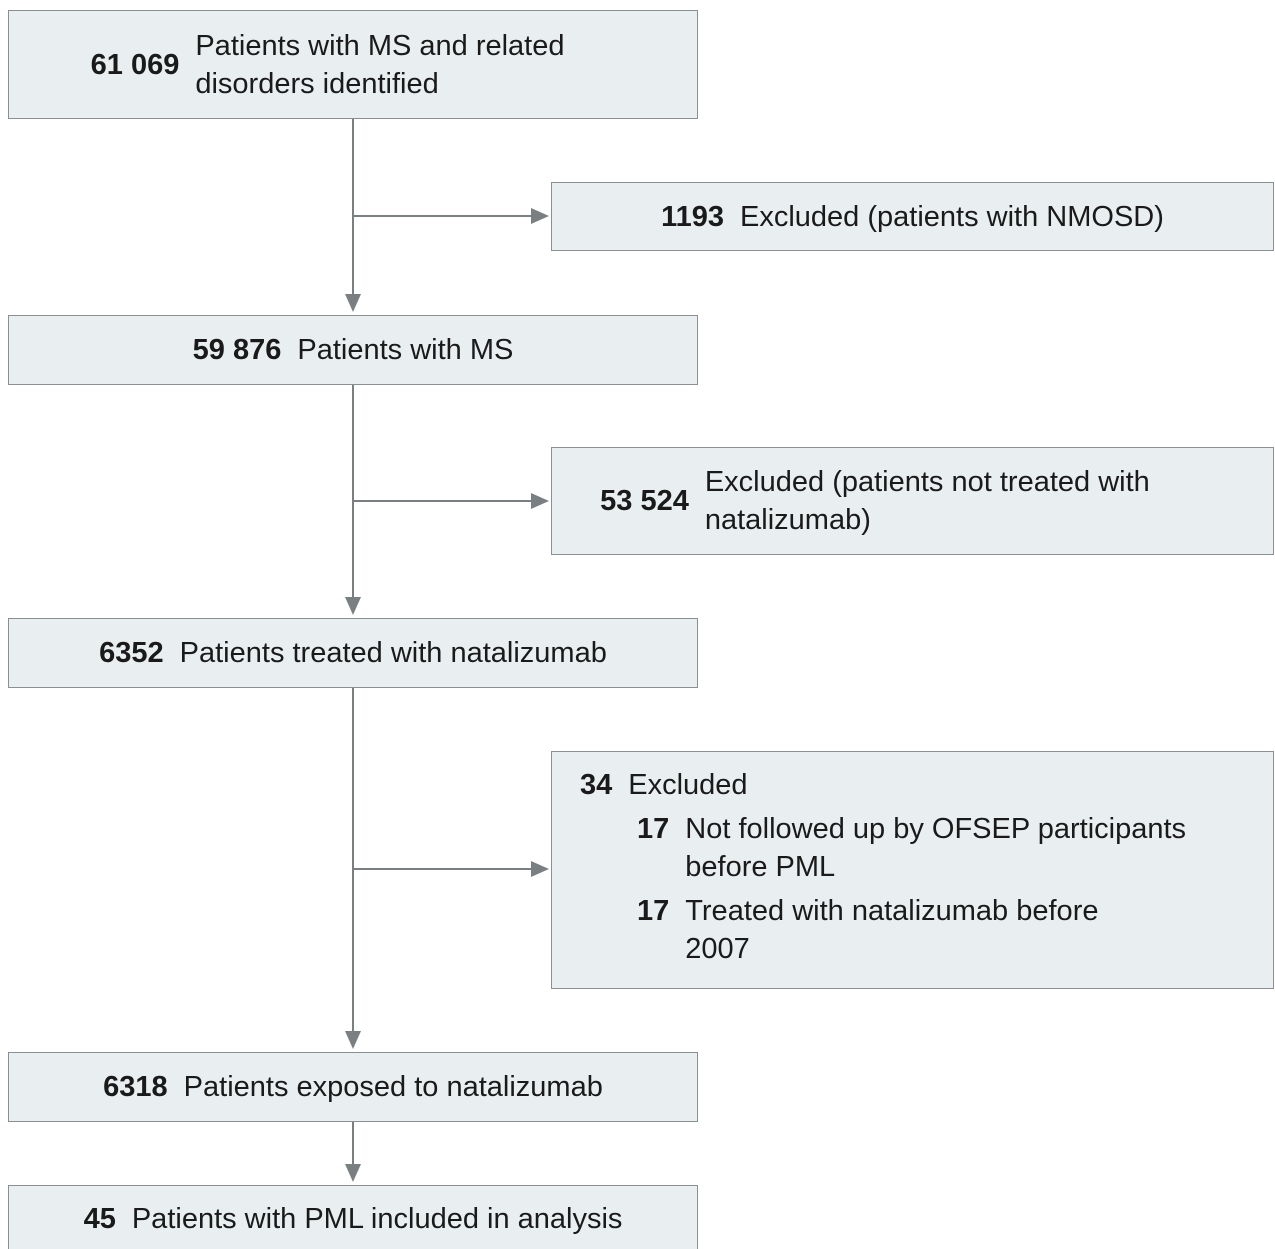 The image size is (1275, 1249). I want to click on label: Treated with natalizumab before 2007, so click(892, 930).